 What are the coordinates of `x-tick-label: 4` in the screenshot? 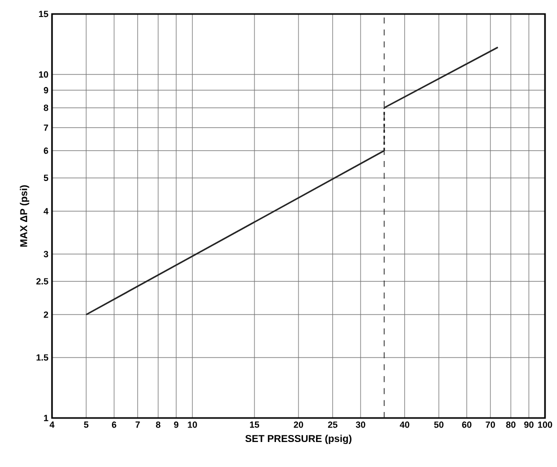 It's located at (52, 425).